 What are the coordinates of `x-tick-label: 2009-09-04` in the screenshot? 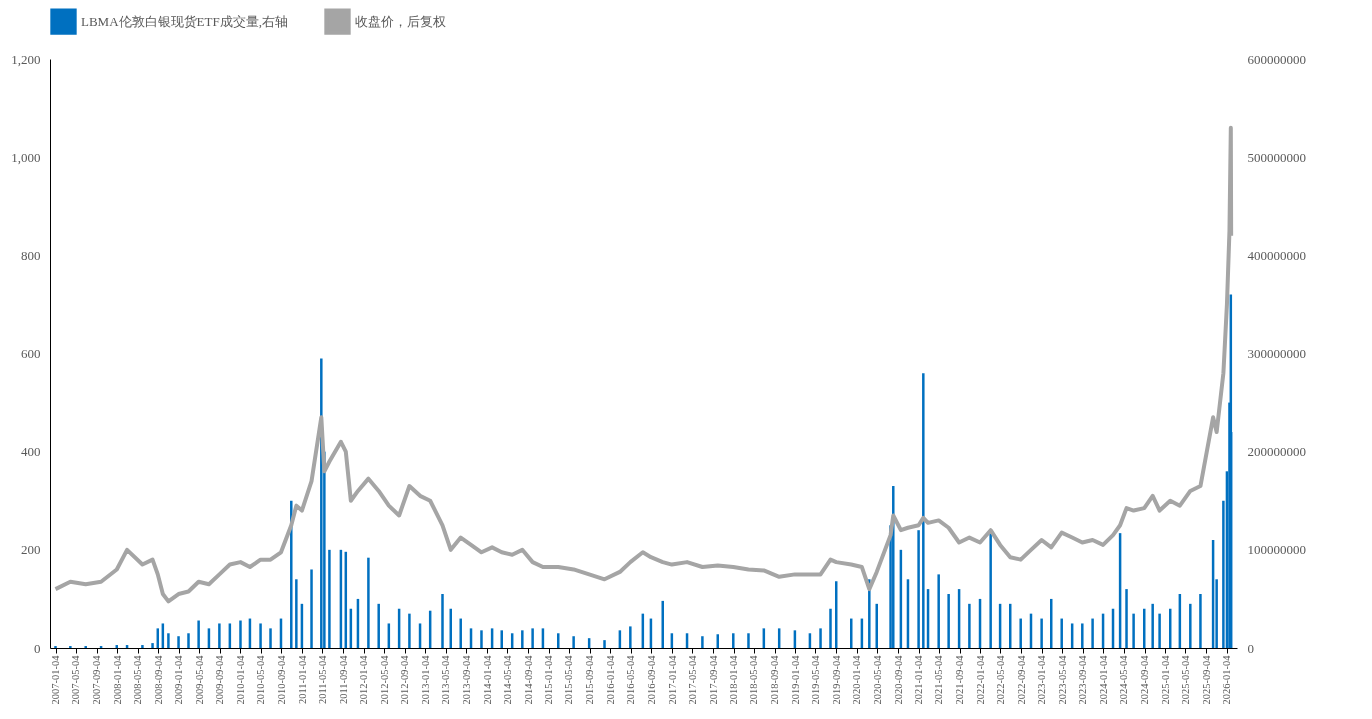 It's located at (220, 679).